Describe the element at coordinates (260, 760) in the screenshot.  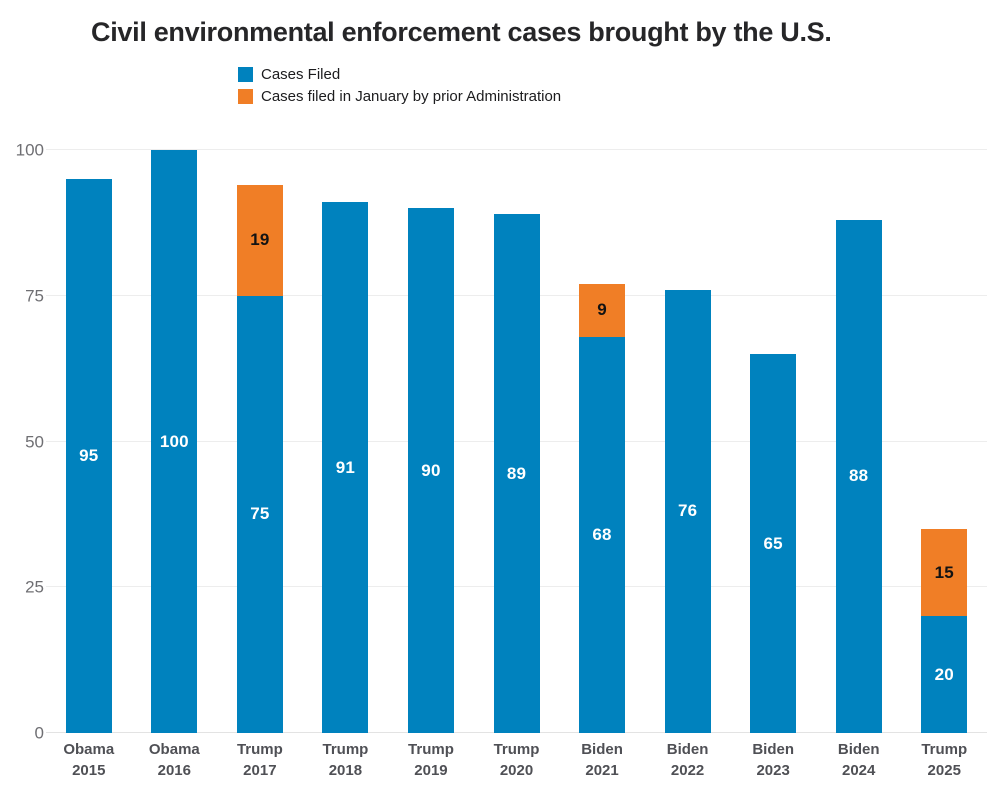
I see `x-label-trump-2017: Trump 2017` at that location.